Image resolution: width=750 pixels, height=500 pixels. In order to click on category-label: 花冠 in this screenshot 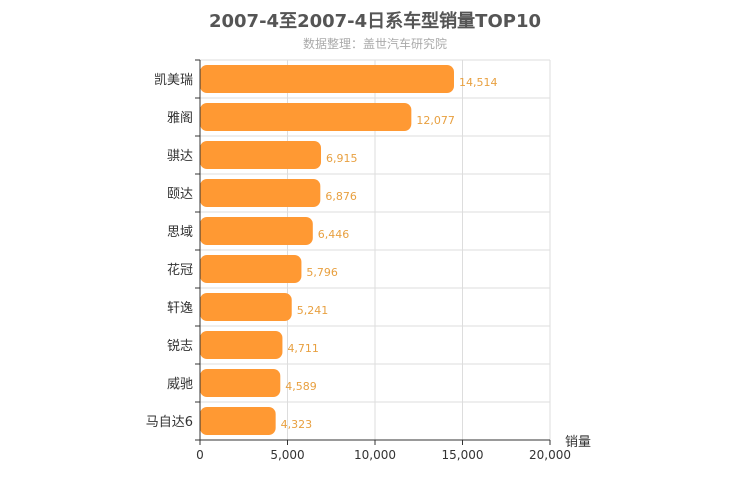, I will do `click(180, 270)`.